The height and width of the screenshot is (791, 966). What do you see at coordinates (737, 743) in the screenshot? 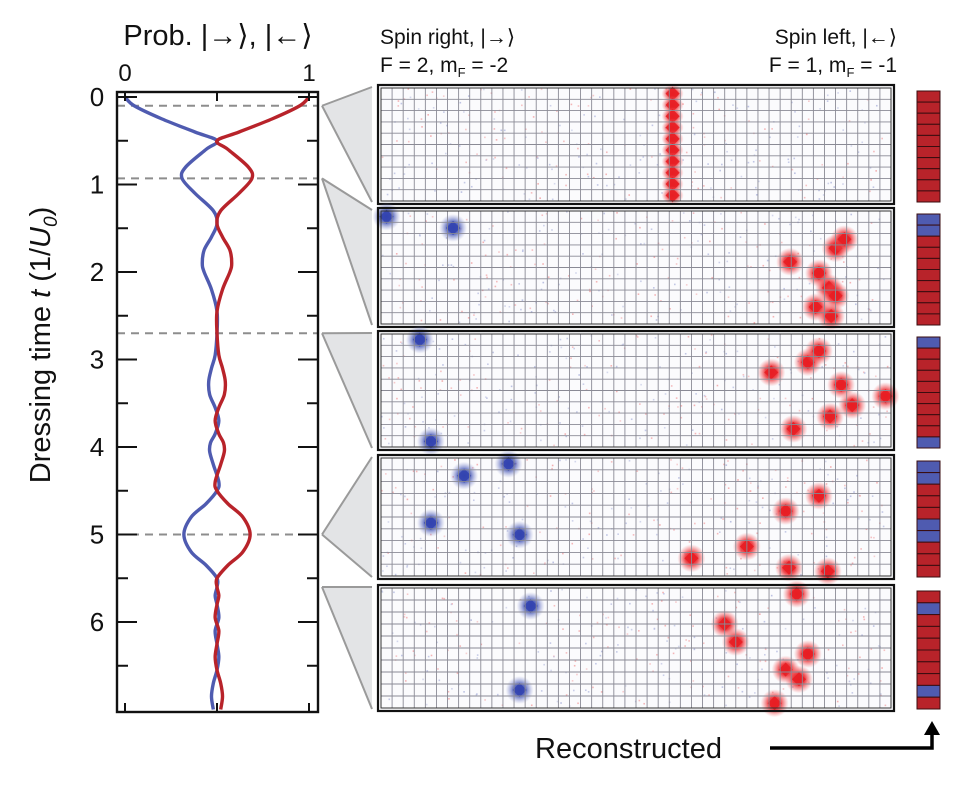
I see `reconstructed-footer: Reconstructed` at bounding box center [737, 743].